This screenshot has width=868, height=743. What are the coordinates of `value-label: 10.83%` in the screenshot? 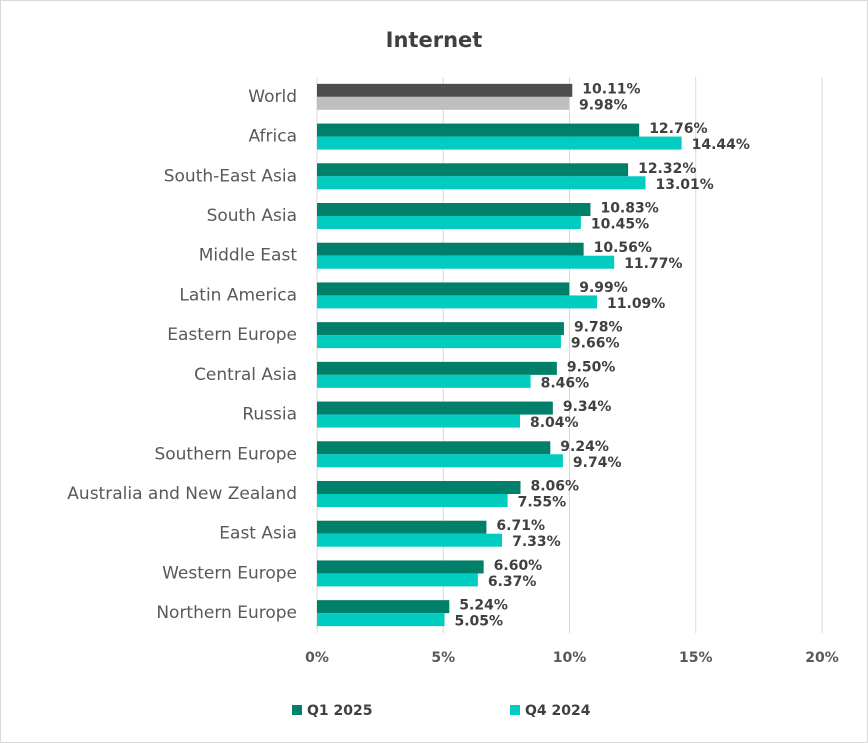 It's located at (629, 209).